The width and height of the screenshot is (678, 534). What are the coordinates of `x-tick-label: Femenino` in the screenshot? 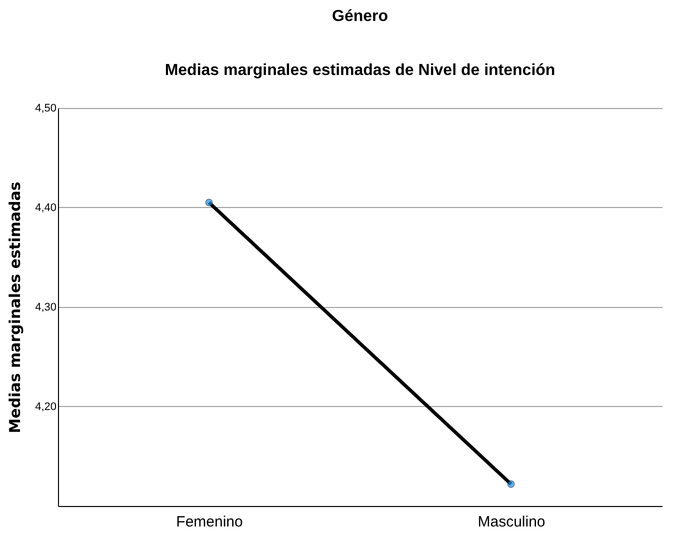 It's located at (209, 522).